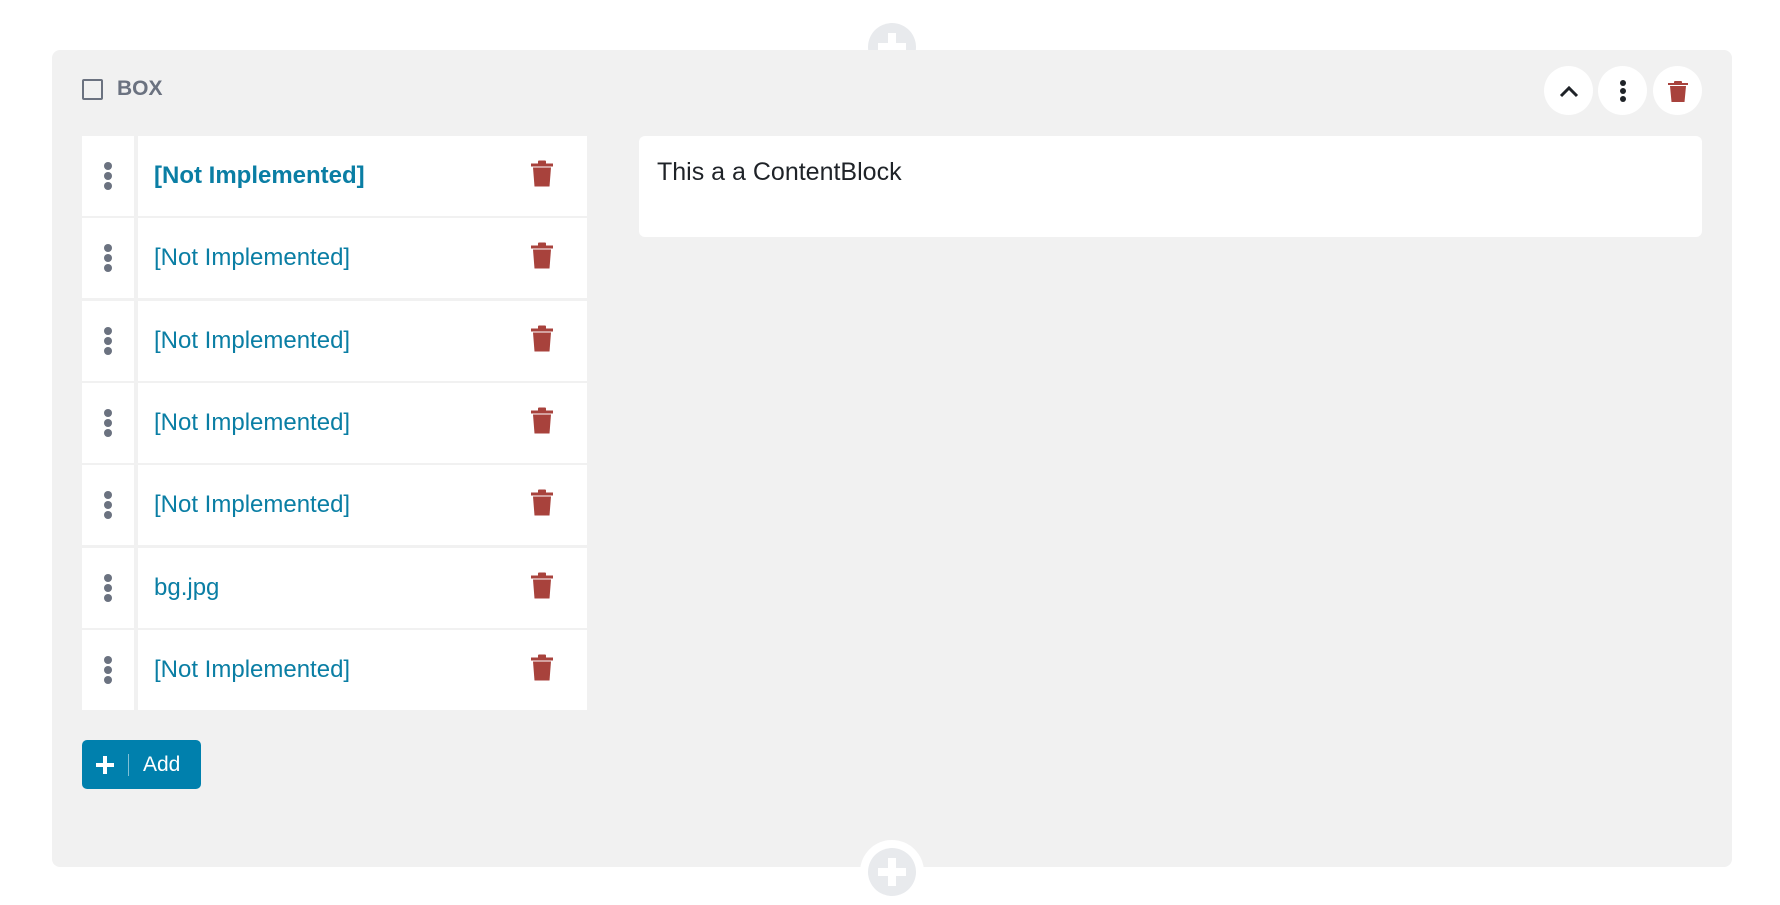  I want to click on list-item-label: bg.jpg, so click(187, 587).